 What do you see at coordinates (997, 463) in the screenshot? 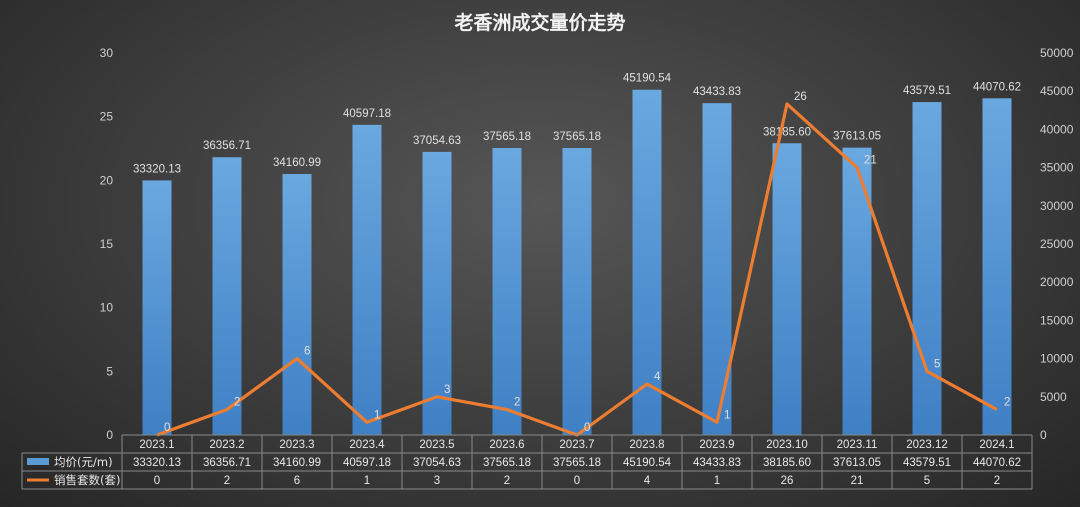
I see `table-price-cell: 44070.62` at bounding box center [997, 463].